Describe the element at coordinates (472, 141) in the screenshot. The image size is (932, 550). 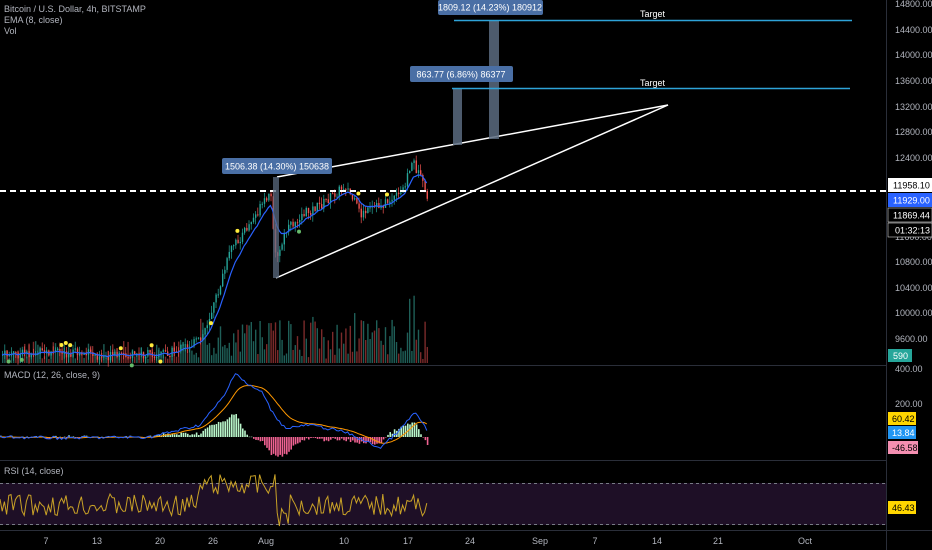
I see `wedge-upper-trendline` at that location.